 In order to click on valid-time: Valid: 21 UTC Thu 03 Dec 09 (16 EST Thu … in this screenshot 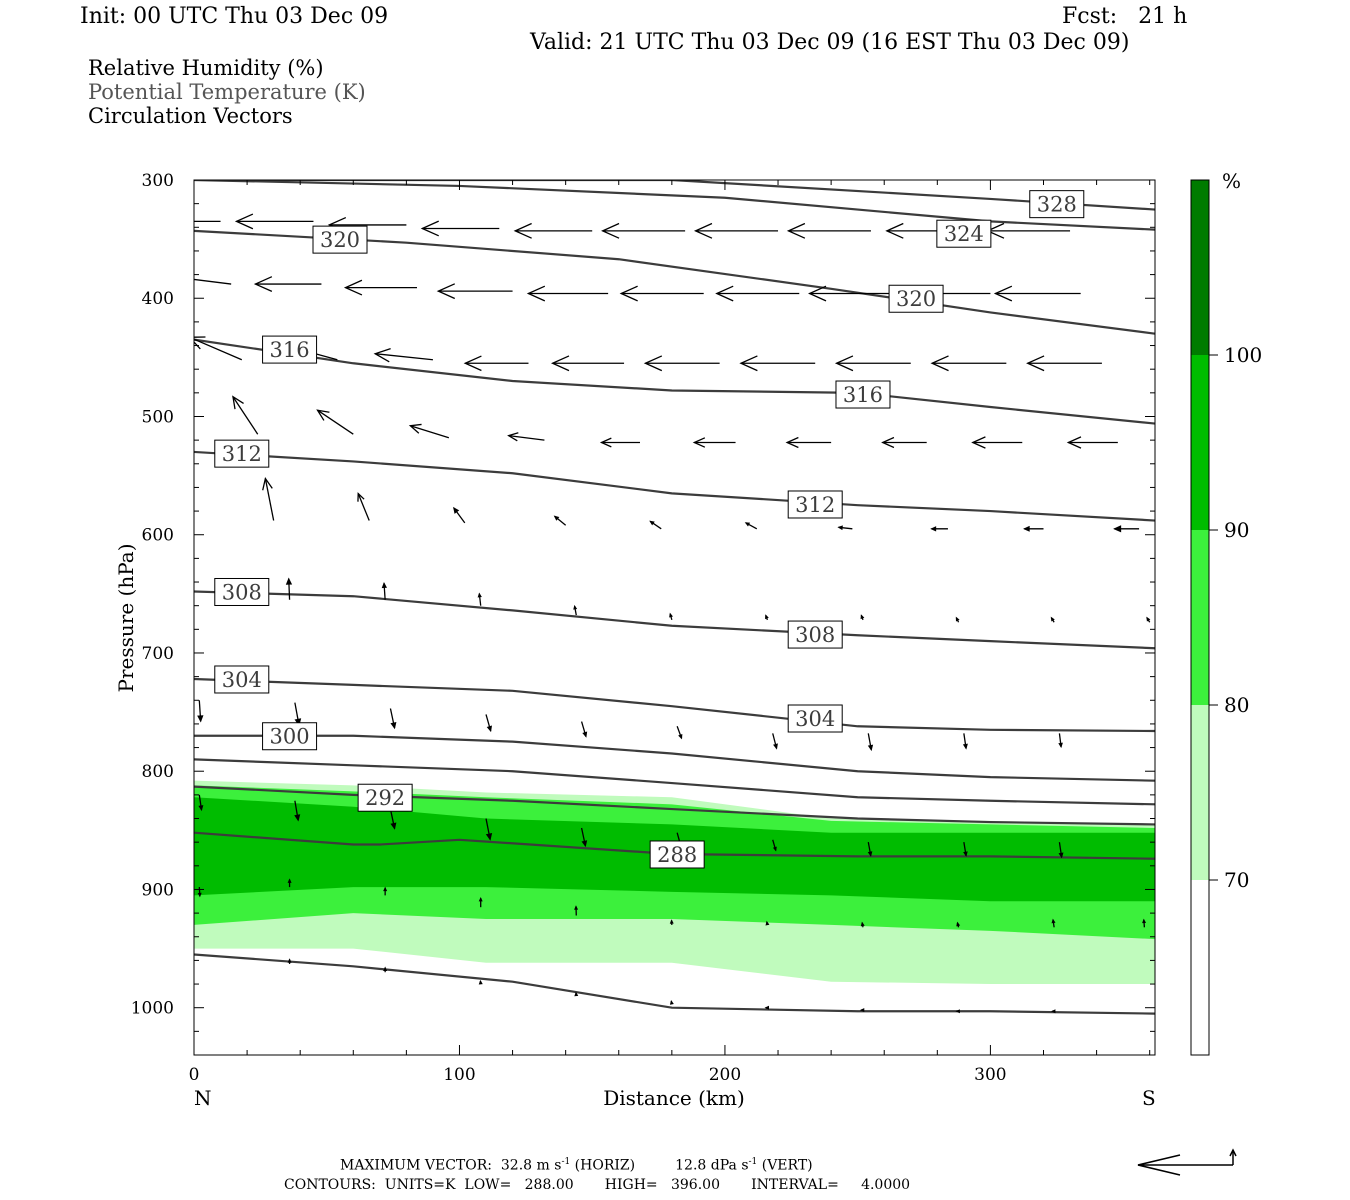, I will do `click(830, 42)`.